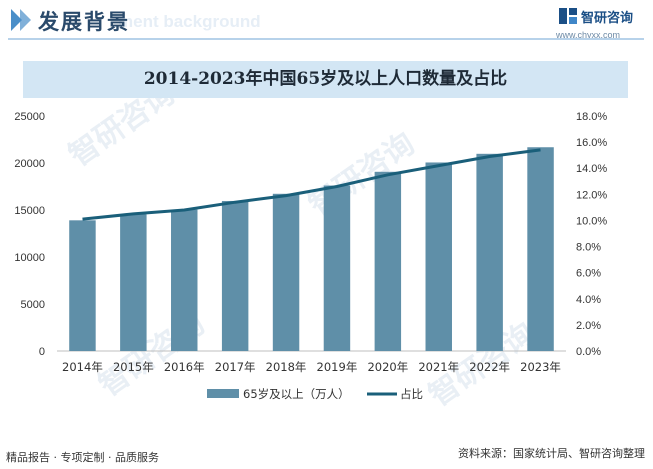 This screenshot has height=469, width=653. What do you see at coordinates (337, 367) in the screenshot?
I see `x-tick-label: 2019年` at bounding box center [337, 367].